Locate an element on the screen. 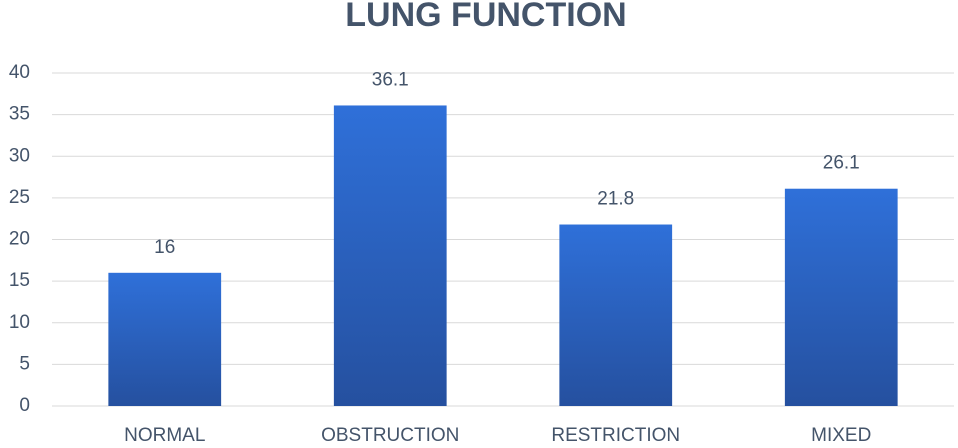 The width and height of the screenshot is (958, 448). y-tick-label: 10 is located at coordinates (19, 322).